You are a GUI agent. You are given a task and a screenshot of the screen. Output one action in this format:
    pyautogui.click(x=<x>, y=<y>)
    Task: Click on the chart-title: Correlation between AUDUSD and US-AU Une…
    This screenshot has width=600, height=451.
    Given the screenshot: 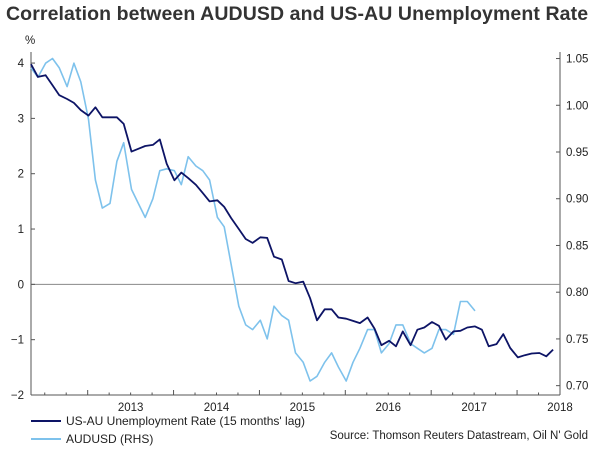 What is the action you would take?
    pyautogui.click(x=297, y=14)
    